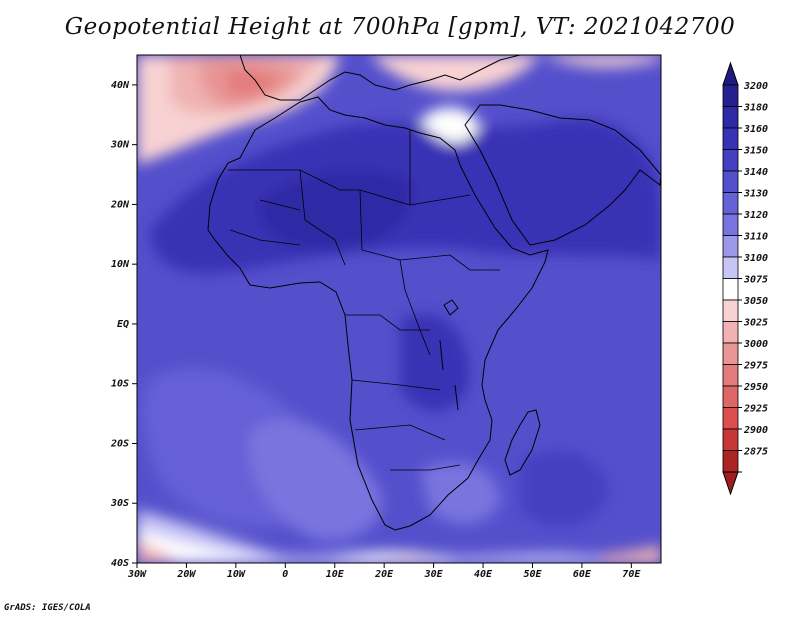 This screenshot has width=800, height=618. What do you see at coordinates (120, 85) in the screenshot?
I see `lat-tick-label: 40N` at bounding box center [120, 85].